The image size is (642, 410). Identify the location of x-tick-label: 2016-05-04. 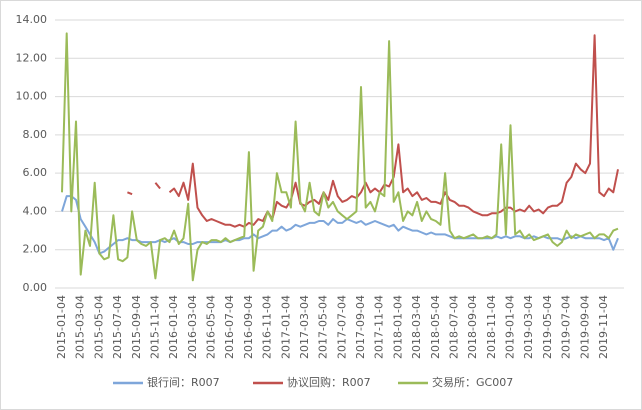
(211, 327).